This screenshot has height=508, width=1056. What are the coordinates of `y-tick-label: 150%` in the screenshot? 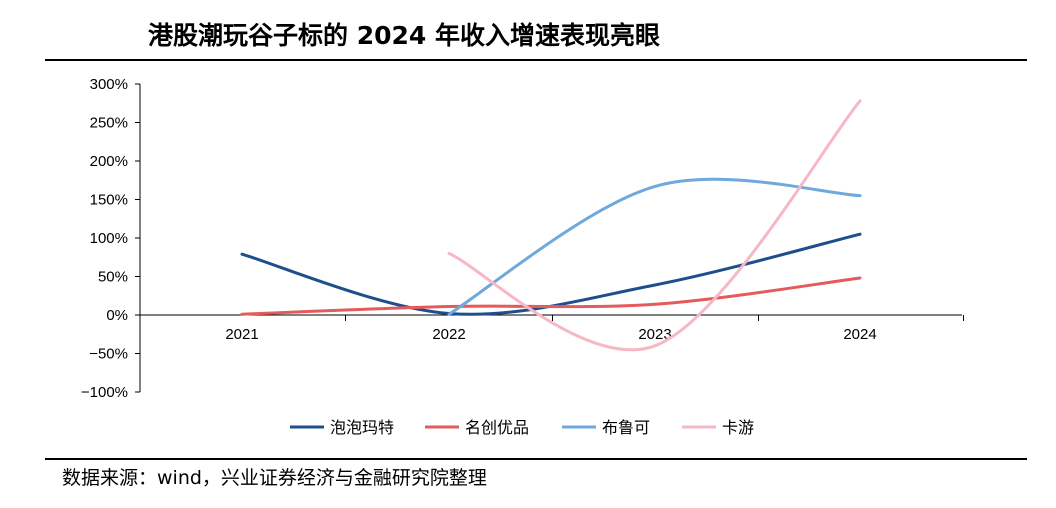 It's located at (109, 200).